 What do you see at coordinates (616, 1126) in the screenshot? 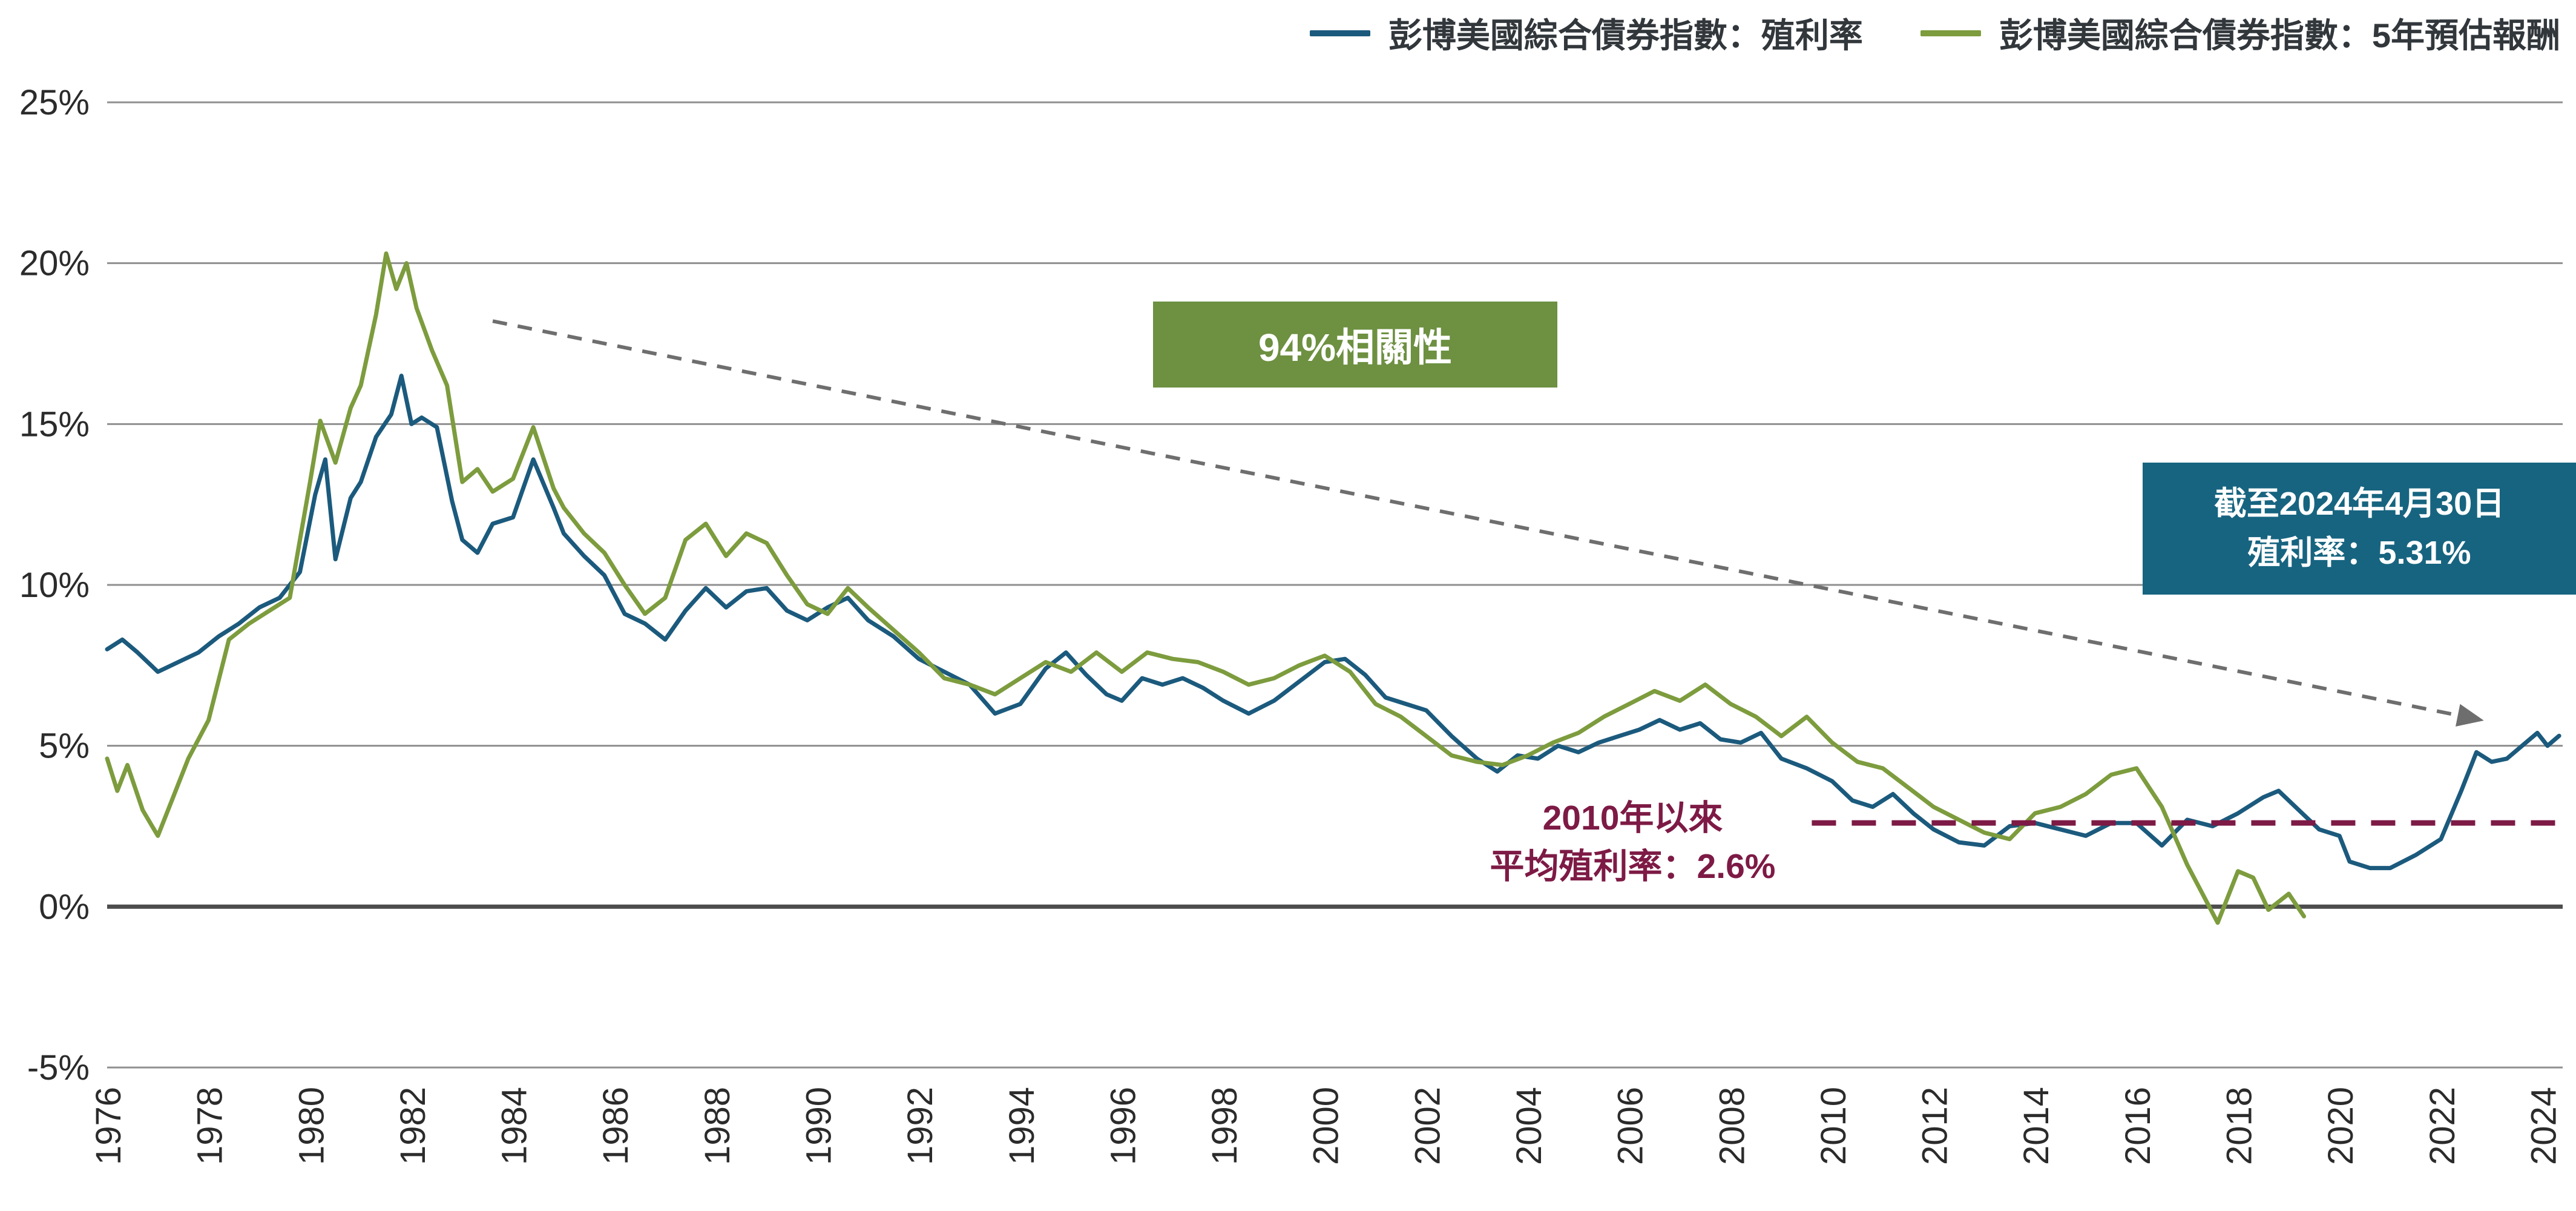
I see `x-axis-tick-label: 1986` at bounding box center [616, 1126].